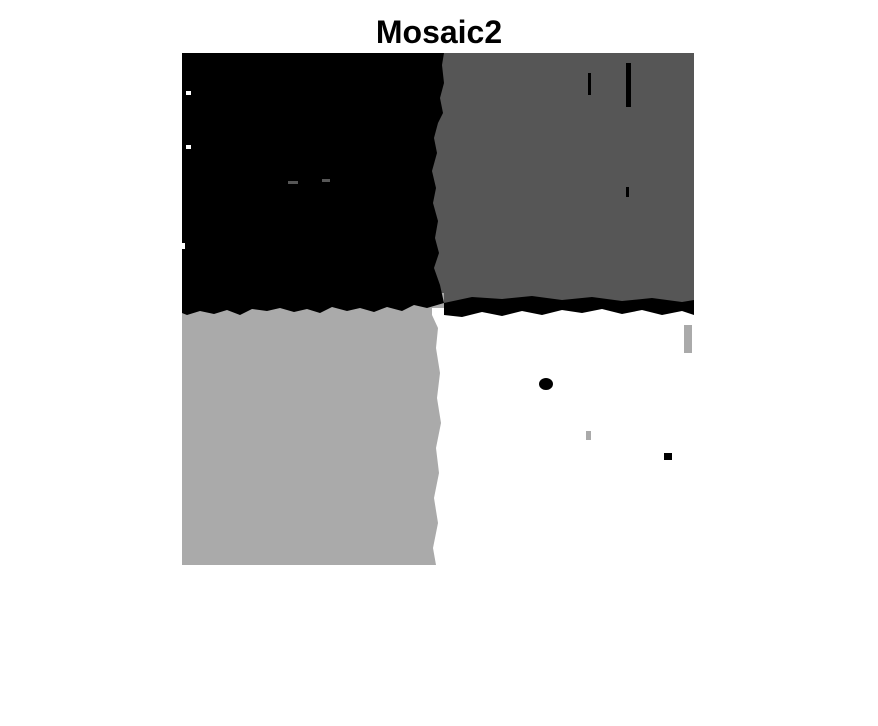 The height and width of the screenshot is (726, 878). Describe the element at coordinates (313, 429) in the screenshot. I see `region-bottom-left` at that location.